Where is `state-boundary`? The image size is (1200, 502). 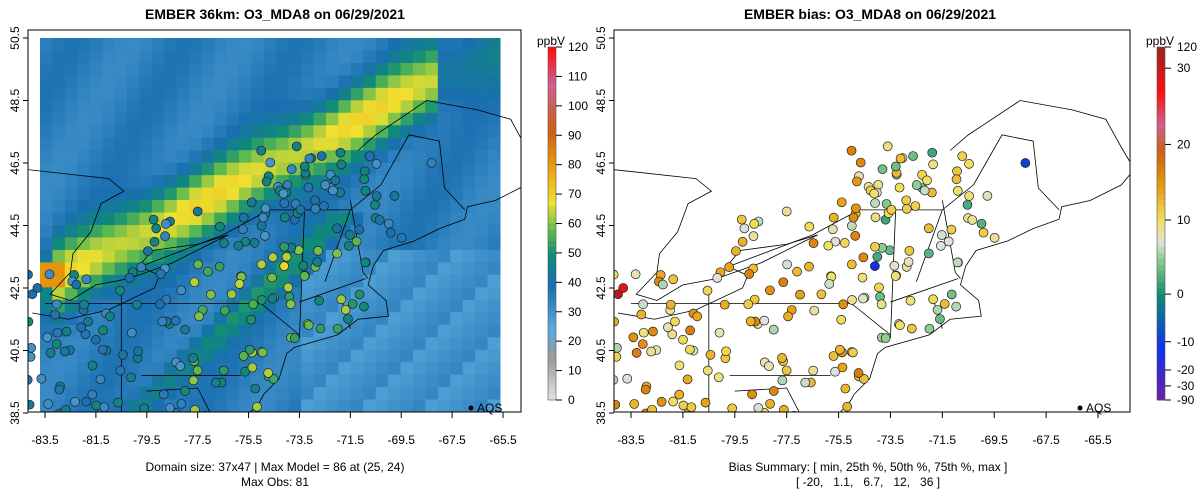 state-boundary is located at coordinates (280, 319).